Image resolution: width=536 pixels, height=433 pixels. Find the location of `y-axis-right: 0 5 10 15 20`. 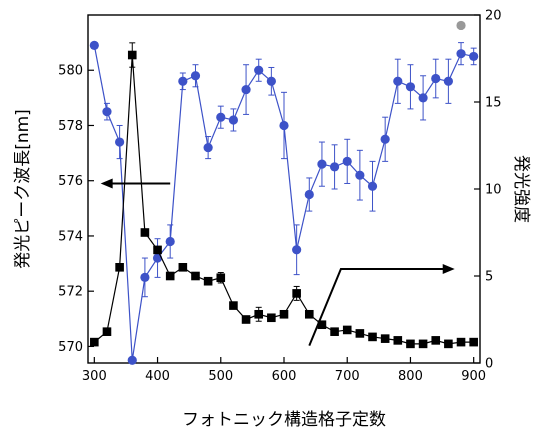

y-axis-right: 0 5 10 15 20 is located at coordinates (488, 190).